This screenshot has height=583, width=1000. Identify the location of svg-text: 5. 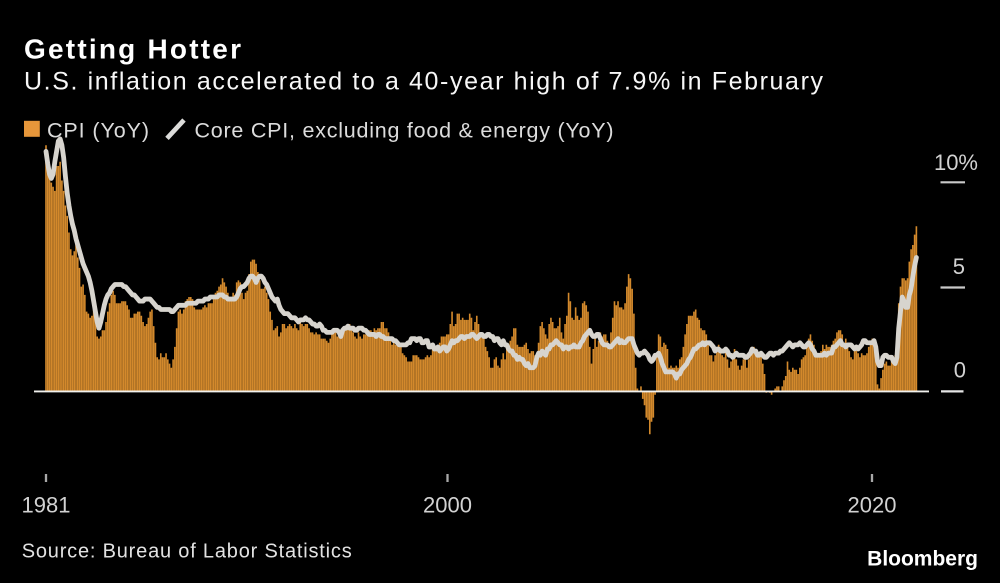
(959, 266).